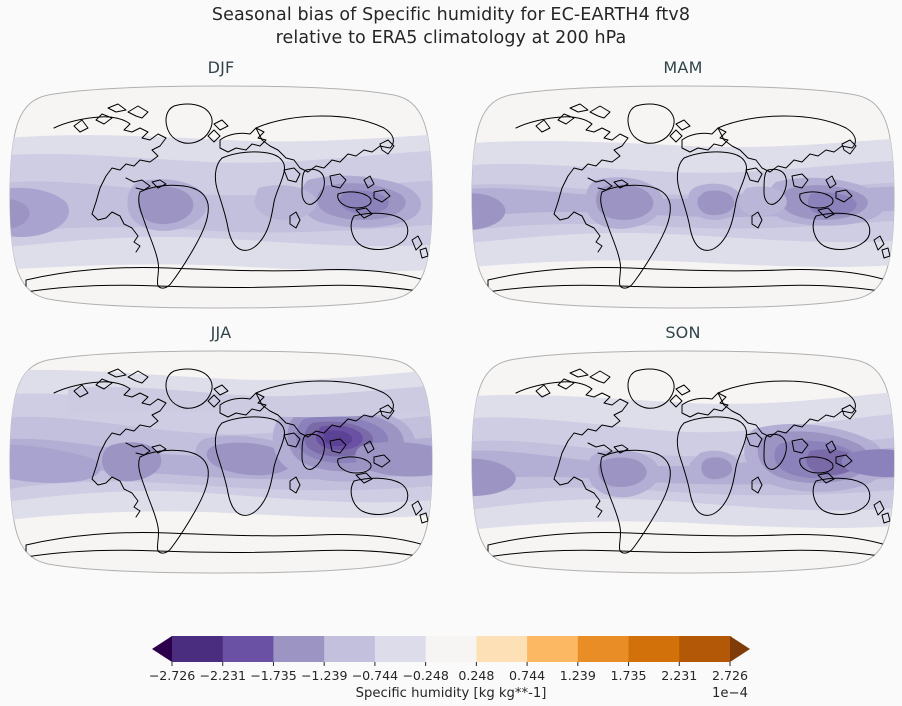 The width and height of the screenshot is (902, 706). I want to click on colorbar-offset-text: 1e−4, so click(730, 693).